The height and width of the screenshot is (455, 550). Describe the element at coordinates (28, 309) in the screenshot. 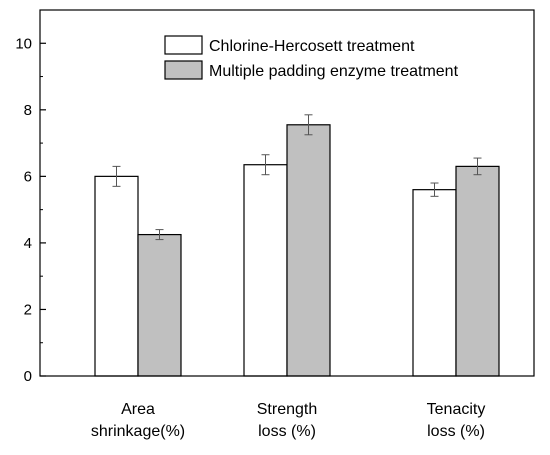

I see `y-tick-label: 2` at that location.